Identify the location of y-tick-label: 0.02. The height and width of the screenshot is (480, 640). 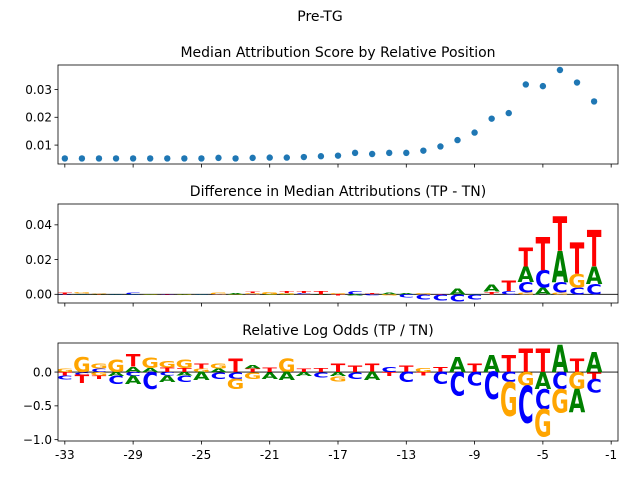
(38, 260).